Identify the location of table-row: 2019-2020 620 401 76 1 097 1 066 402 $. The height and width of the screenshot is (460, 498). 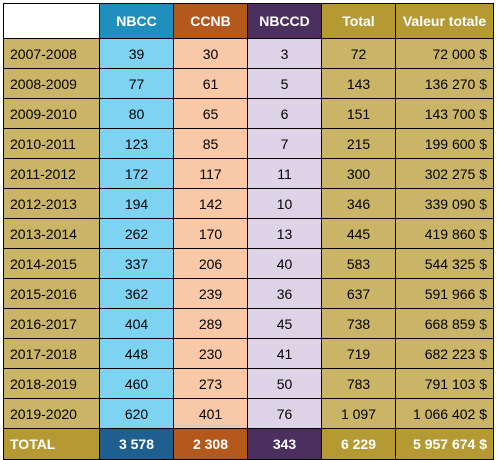
(248, 413).